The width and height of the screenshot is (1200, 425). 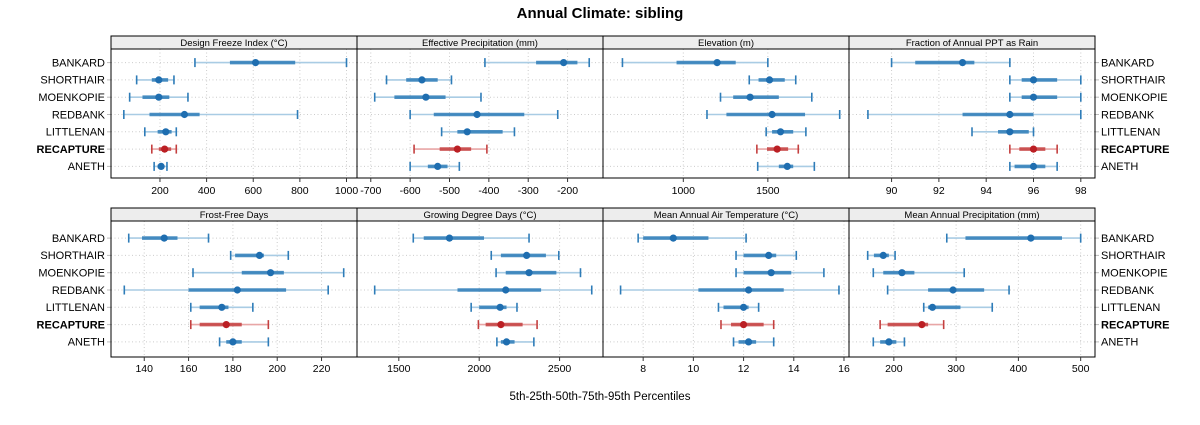 What do you see at coordinates (1135, 325) in the screenshot?
I see `station-label-right-recapture: RECAPTURE` at bounding box center [1135, 325].